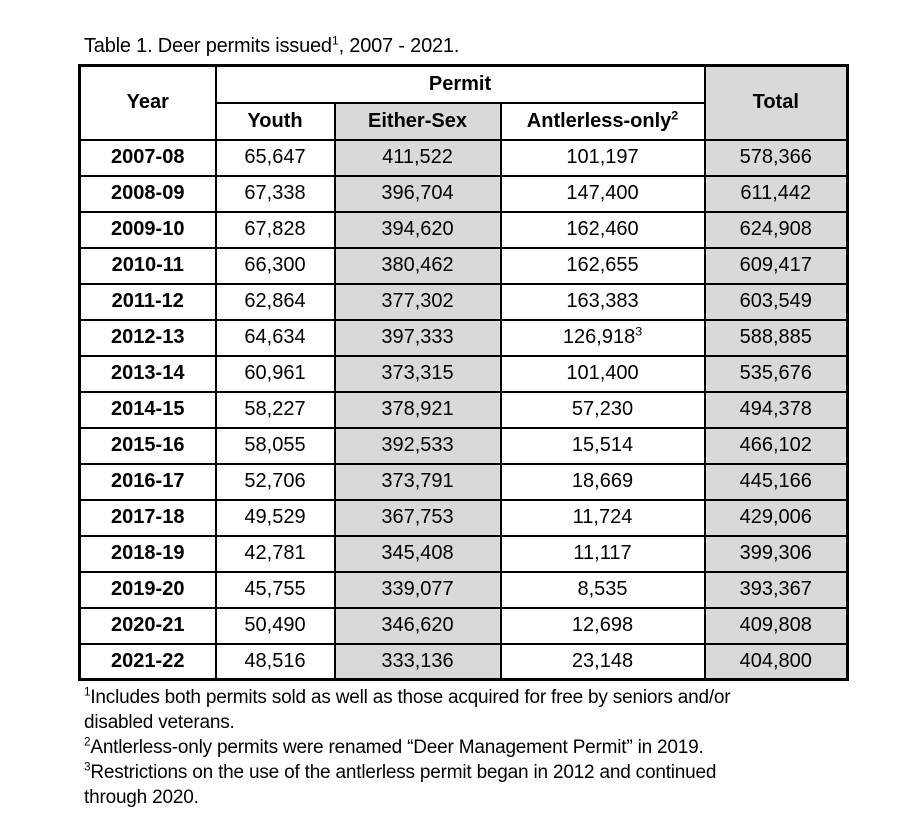 The height and width of the screenshot is (836, 904). What do you see at coordinates (602, 481) in the screenshot?
I see `antlerless-cell: 18,669` at bounding box center [602, 481].